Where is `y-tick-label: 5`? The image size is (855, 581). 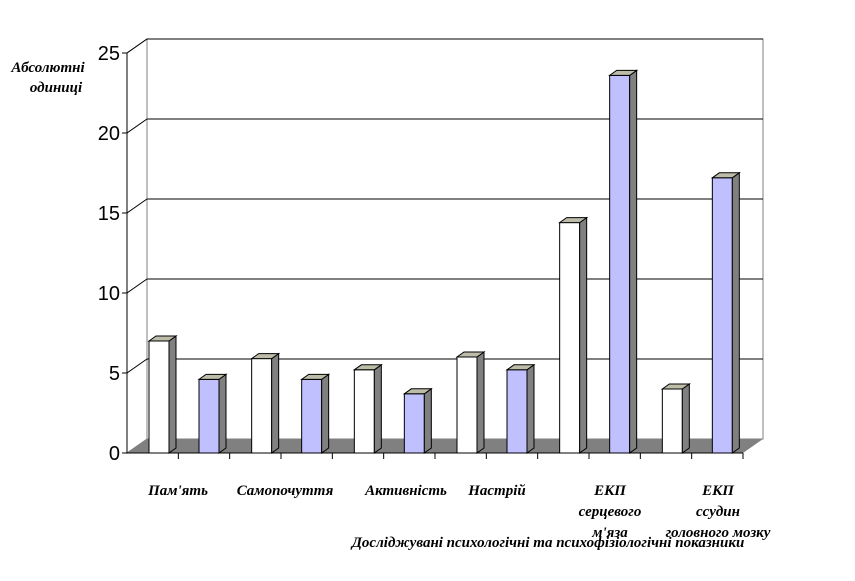
y-tick-label: 5 is located at coordinates (114, 374).